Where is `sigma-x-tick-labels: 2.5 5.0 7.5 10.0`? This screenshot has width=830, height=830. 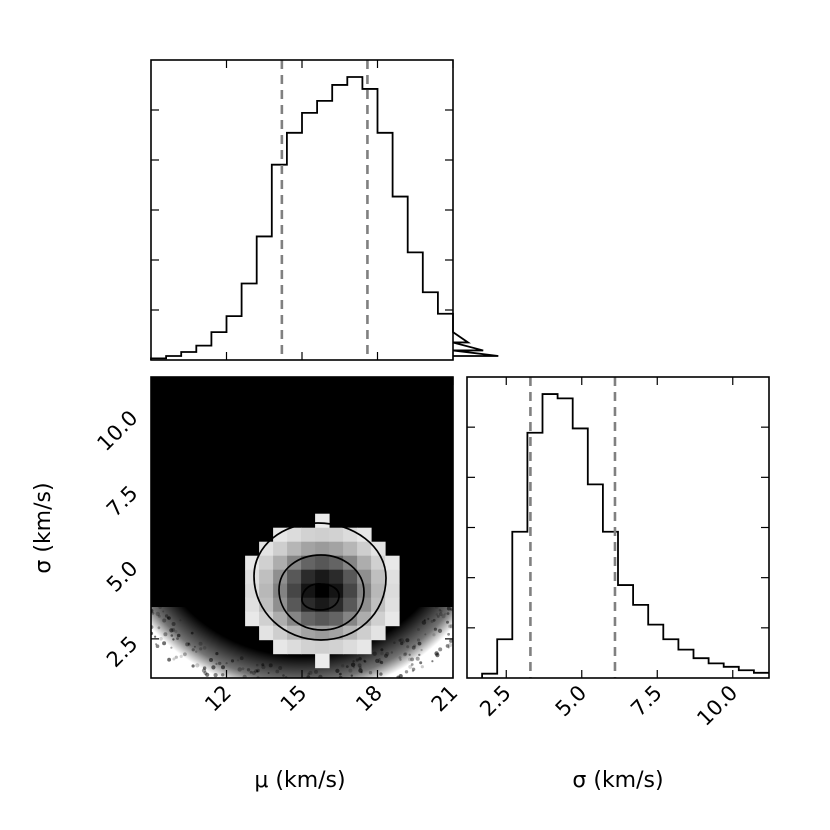 sigma-x-tick-labels: 2.5 5.0 7.5 10.0 is located at coordinates (608, 706).